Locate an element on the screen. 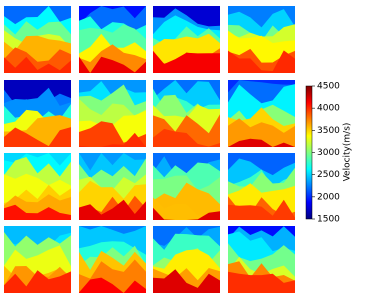 The image size is (374, 299). colorbar-tick-label: 4000 is located at coordinates (328, 109).